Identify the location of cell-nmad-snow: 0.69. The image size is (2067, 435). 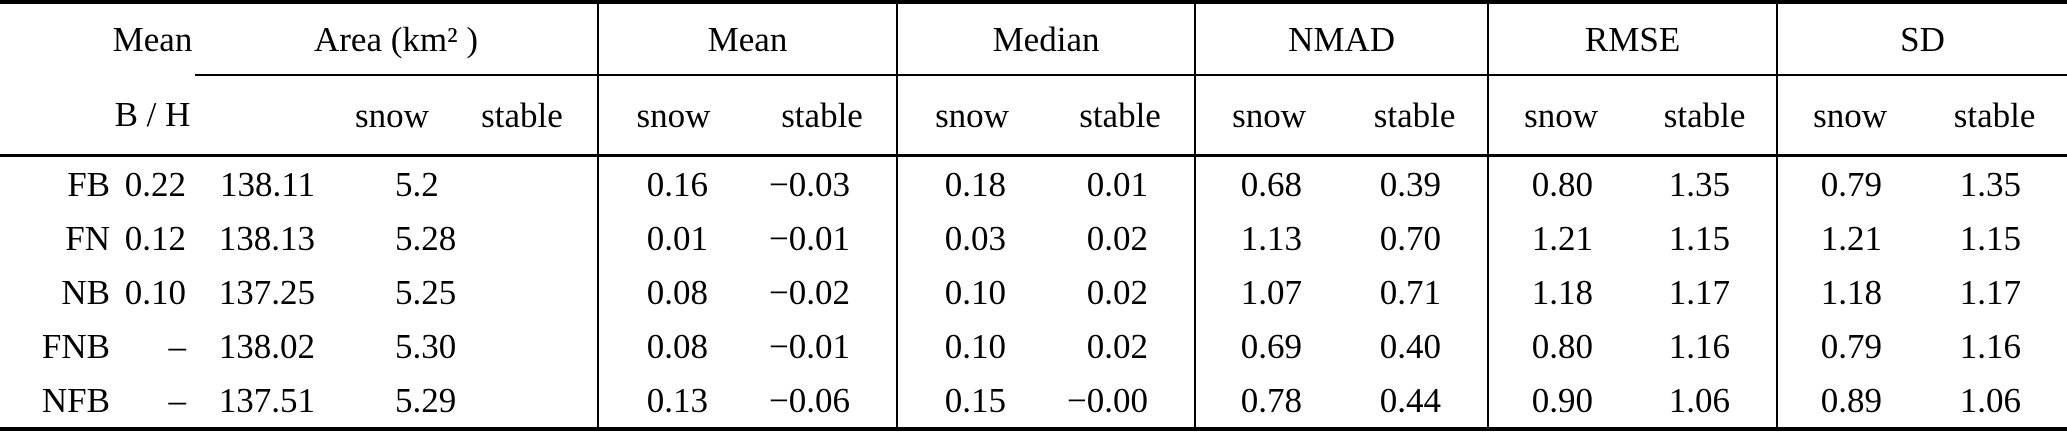
(1268, 346).